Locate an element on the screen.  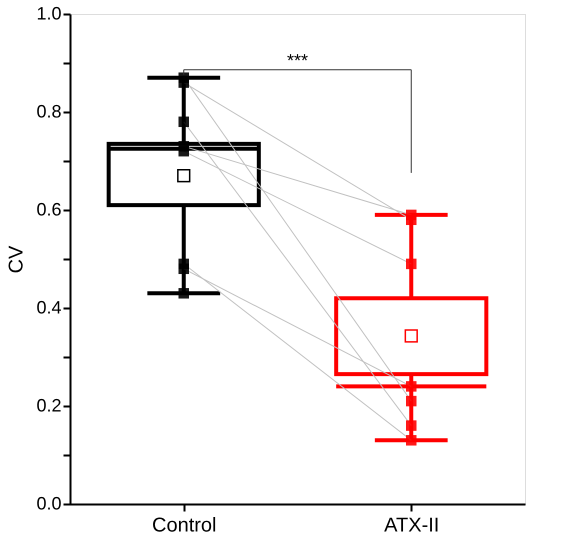
y-tick-label: 0.8 is located at coordinates (49, 112).